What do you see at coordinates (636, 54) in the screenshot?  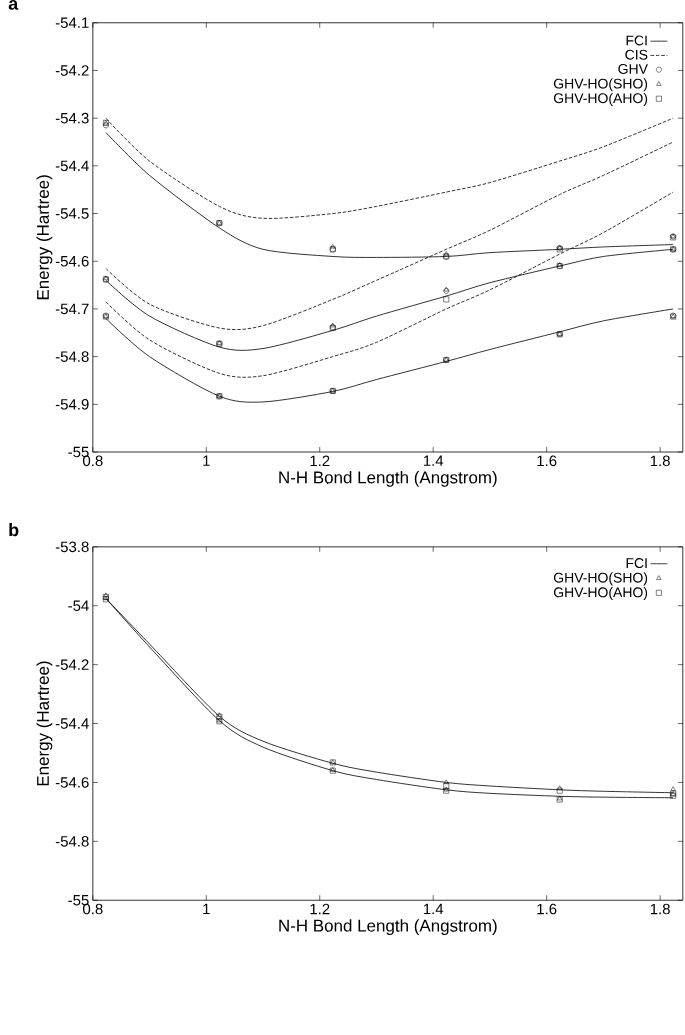 I see `legend-label: CIS` at bounding box center [636, 54].